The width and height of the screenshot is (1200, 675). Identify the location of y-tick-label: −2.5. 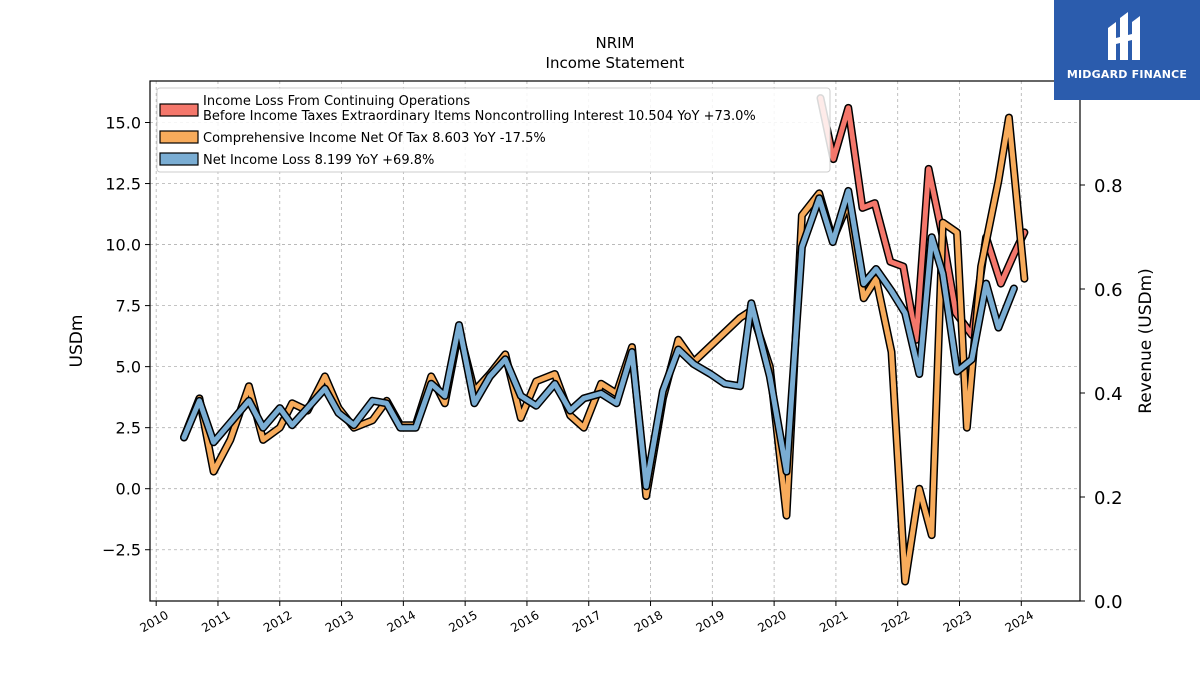
(121, 550).